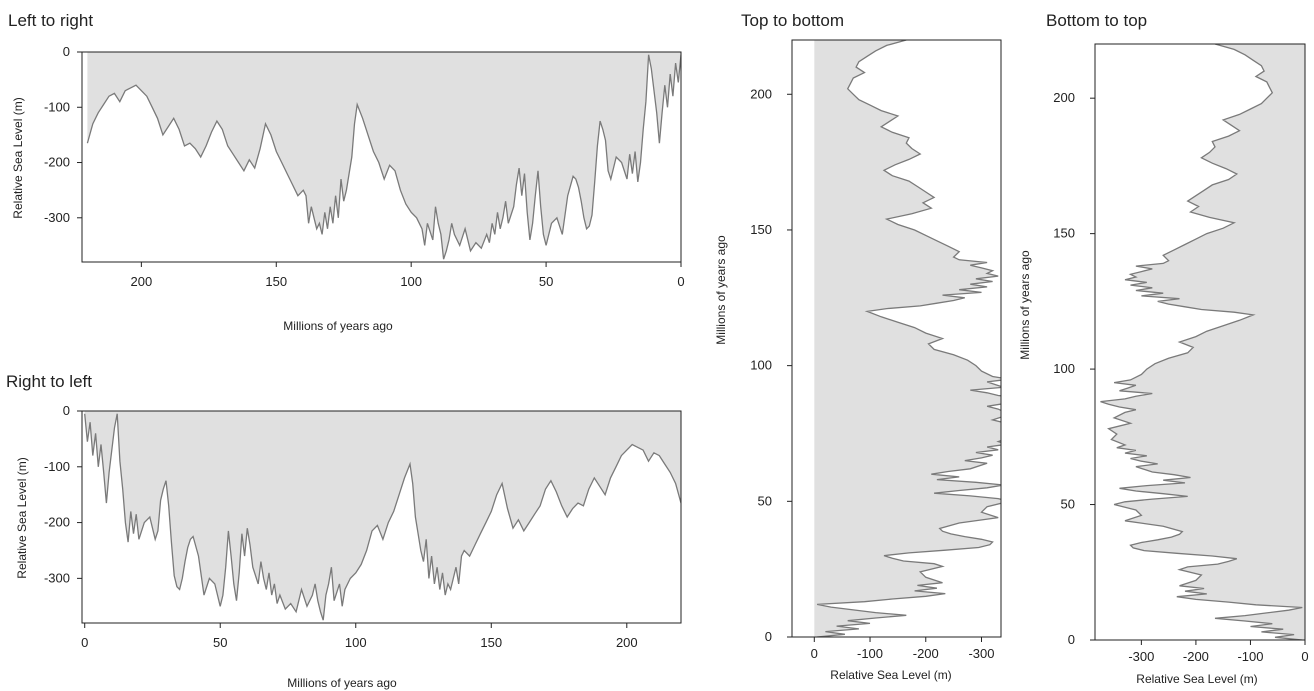  What do you see at coordinates (792, 20) in the screenshot?
I see `panel-title: Top to bottom` at bounding box center [792, 20].